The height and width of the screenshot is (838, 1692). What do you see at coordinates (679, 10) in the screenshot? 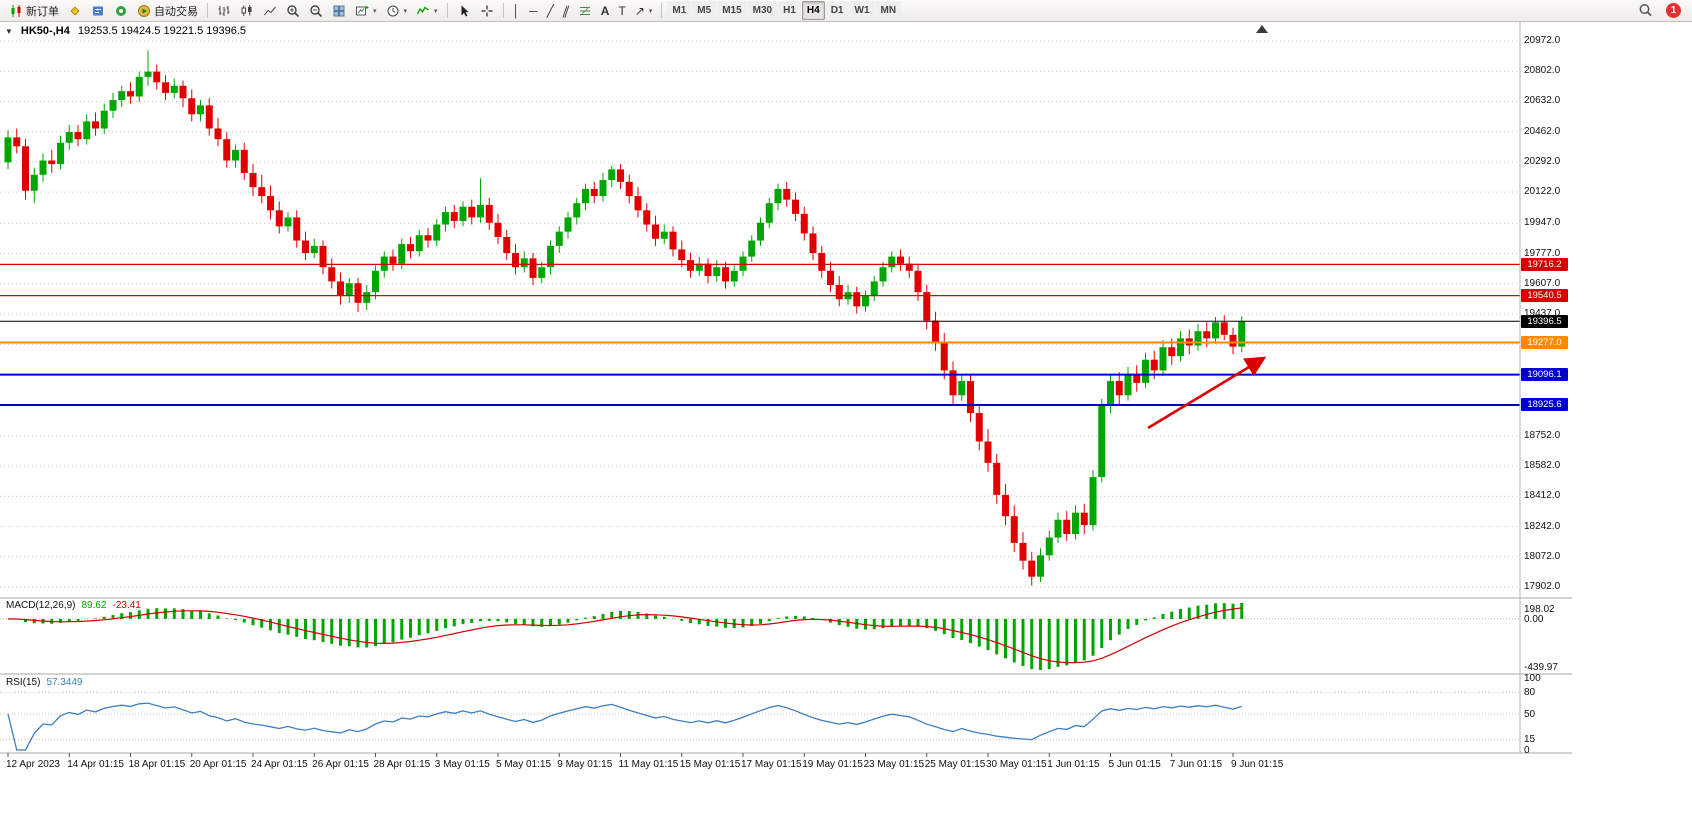
I see `timeframe-button-m1: M1` at bounding box center [679, 10].